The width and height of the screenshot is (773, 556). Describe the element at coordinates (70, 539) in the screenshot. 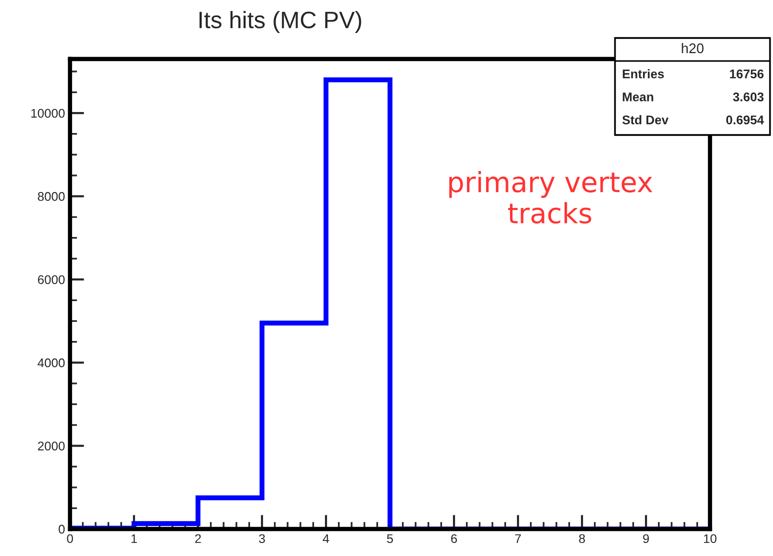

I see `x-tick-label: 0` at that location.